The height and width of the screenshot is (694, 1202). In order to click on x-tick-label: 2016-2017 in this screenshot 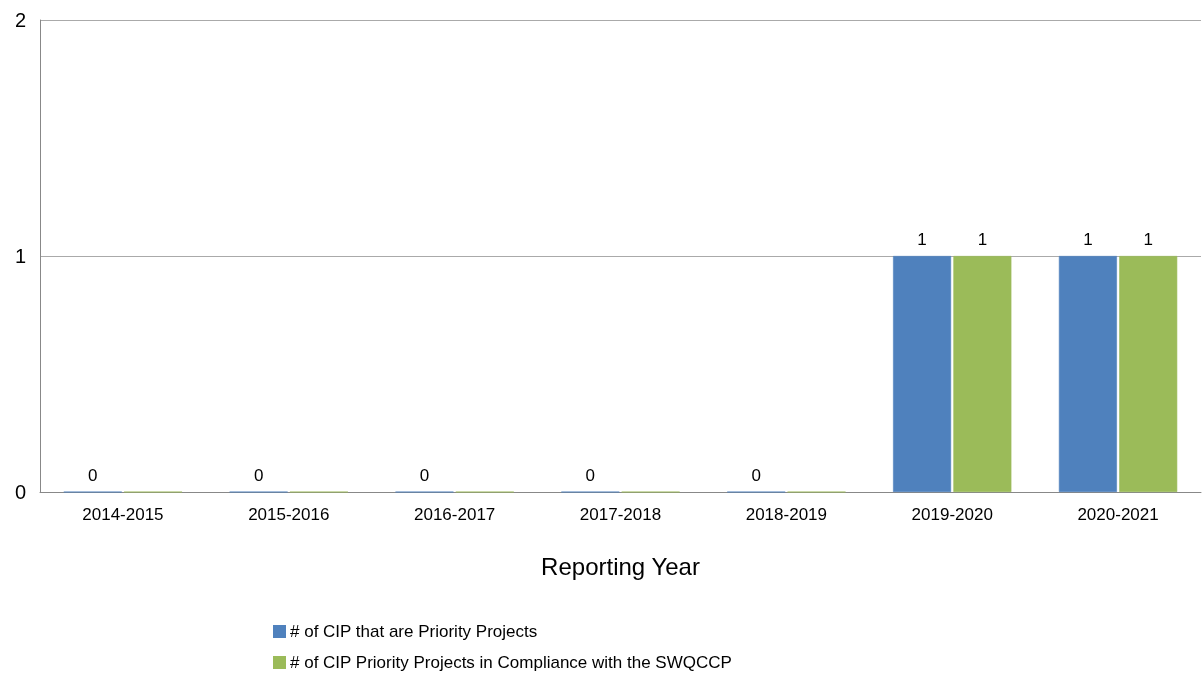, I will do `click(454, 514)`.